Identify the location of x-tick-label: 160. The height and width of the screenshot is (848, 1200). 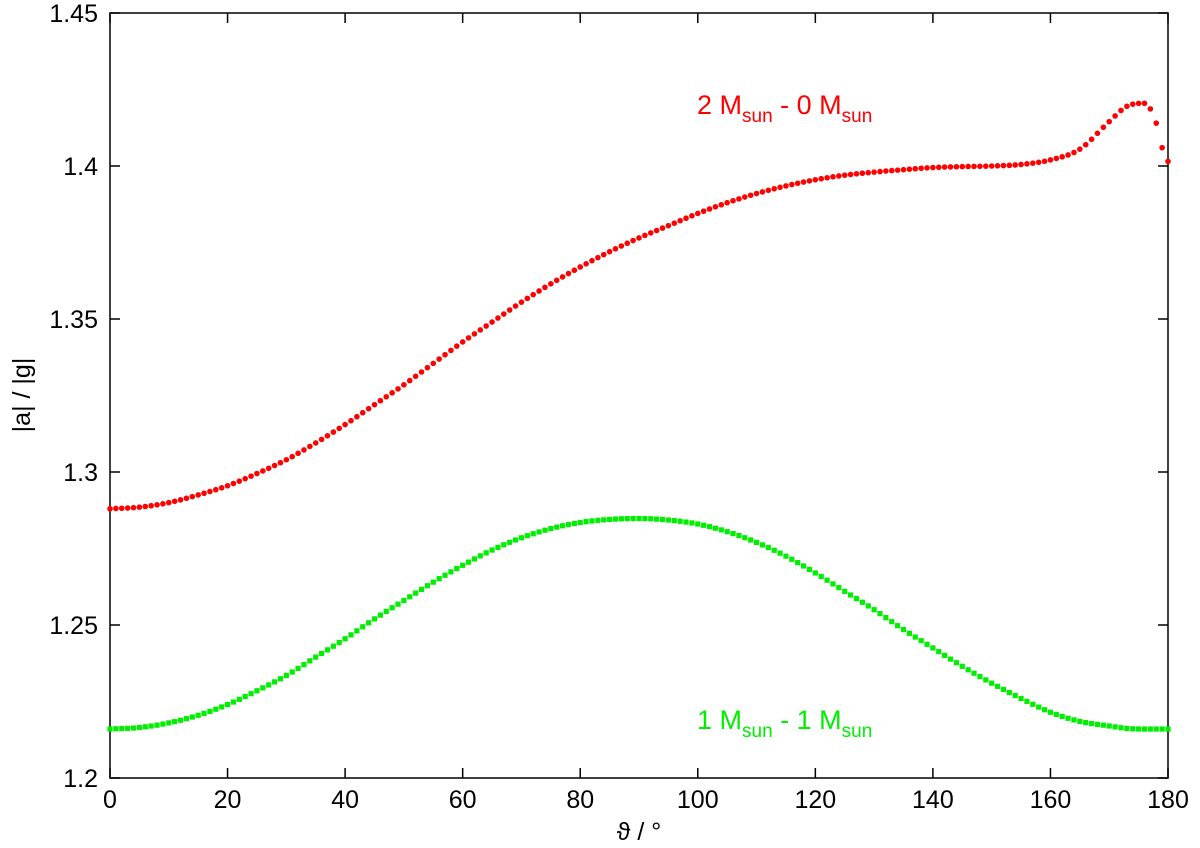
(1051, 800).